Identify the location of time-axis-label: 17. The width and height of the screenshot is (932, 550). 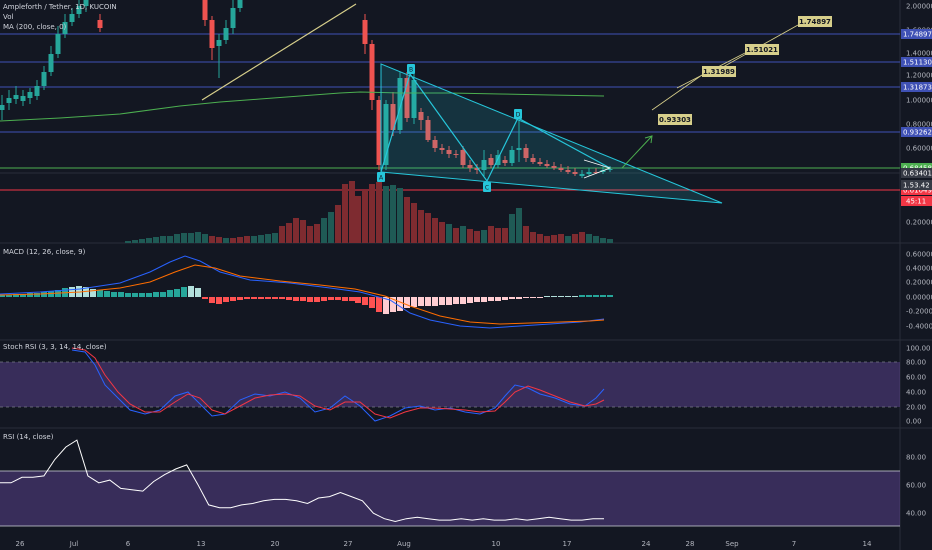
(567, 544).